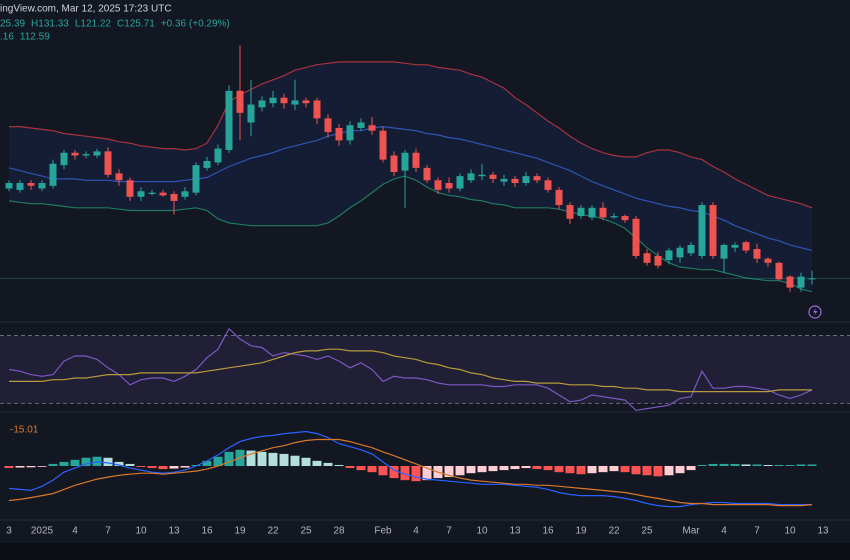 This screenshot has width=850, height=560. I want to click on x-tick-label: 2025, so click(42, 531).